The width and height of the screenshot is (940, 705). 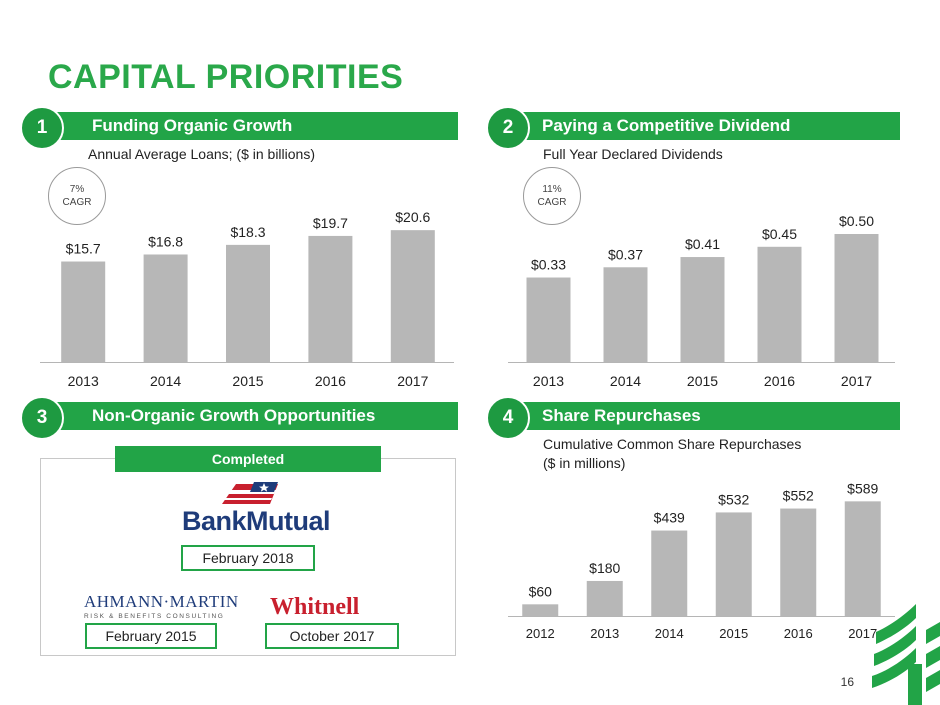 I want to click on section-2-banner: Paying a Competitive Dividend, so click(x=701, y=126).